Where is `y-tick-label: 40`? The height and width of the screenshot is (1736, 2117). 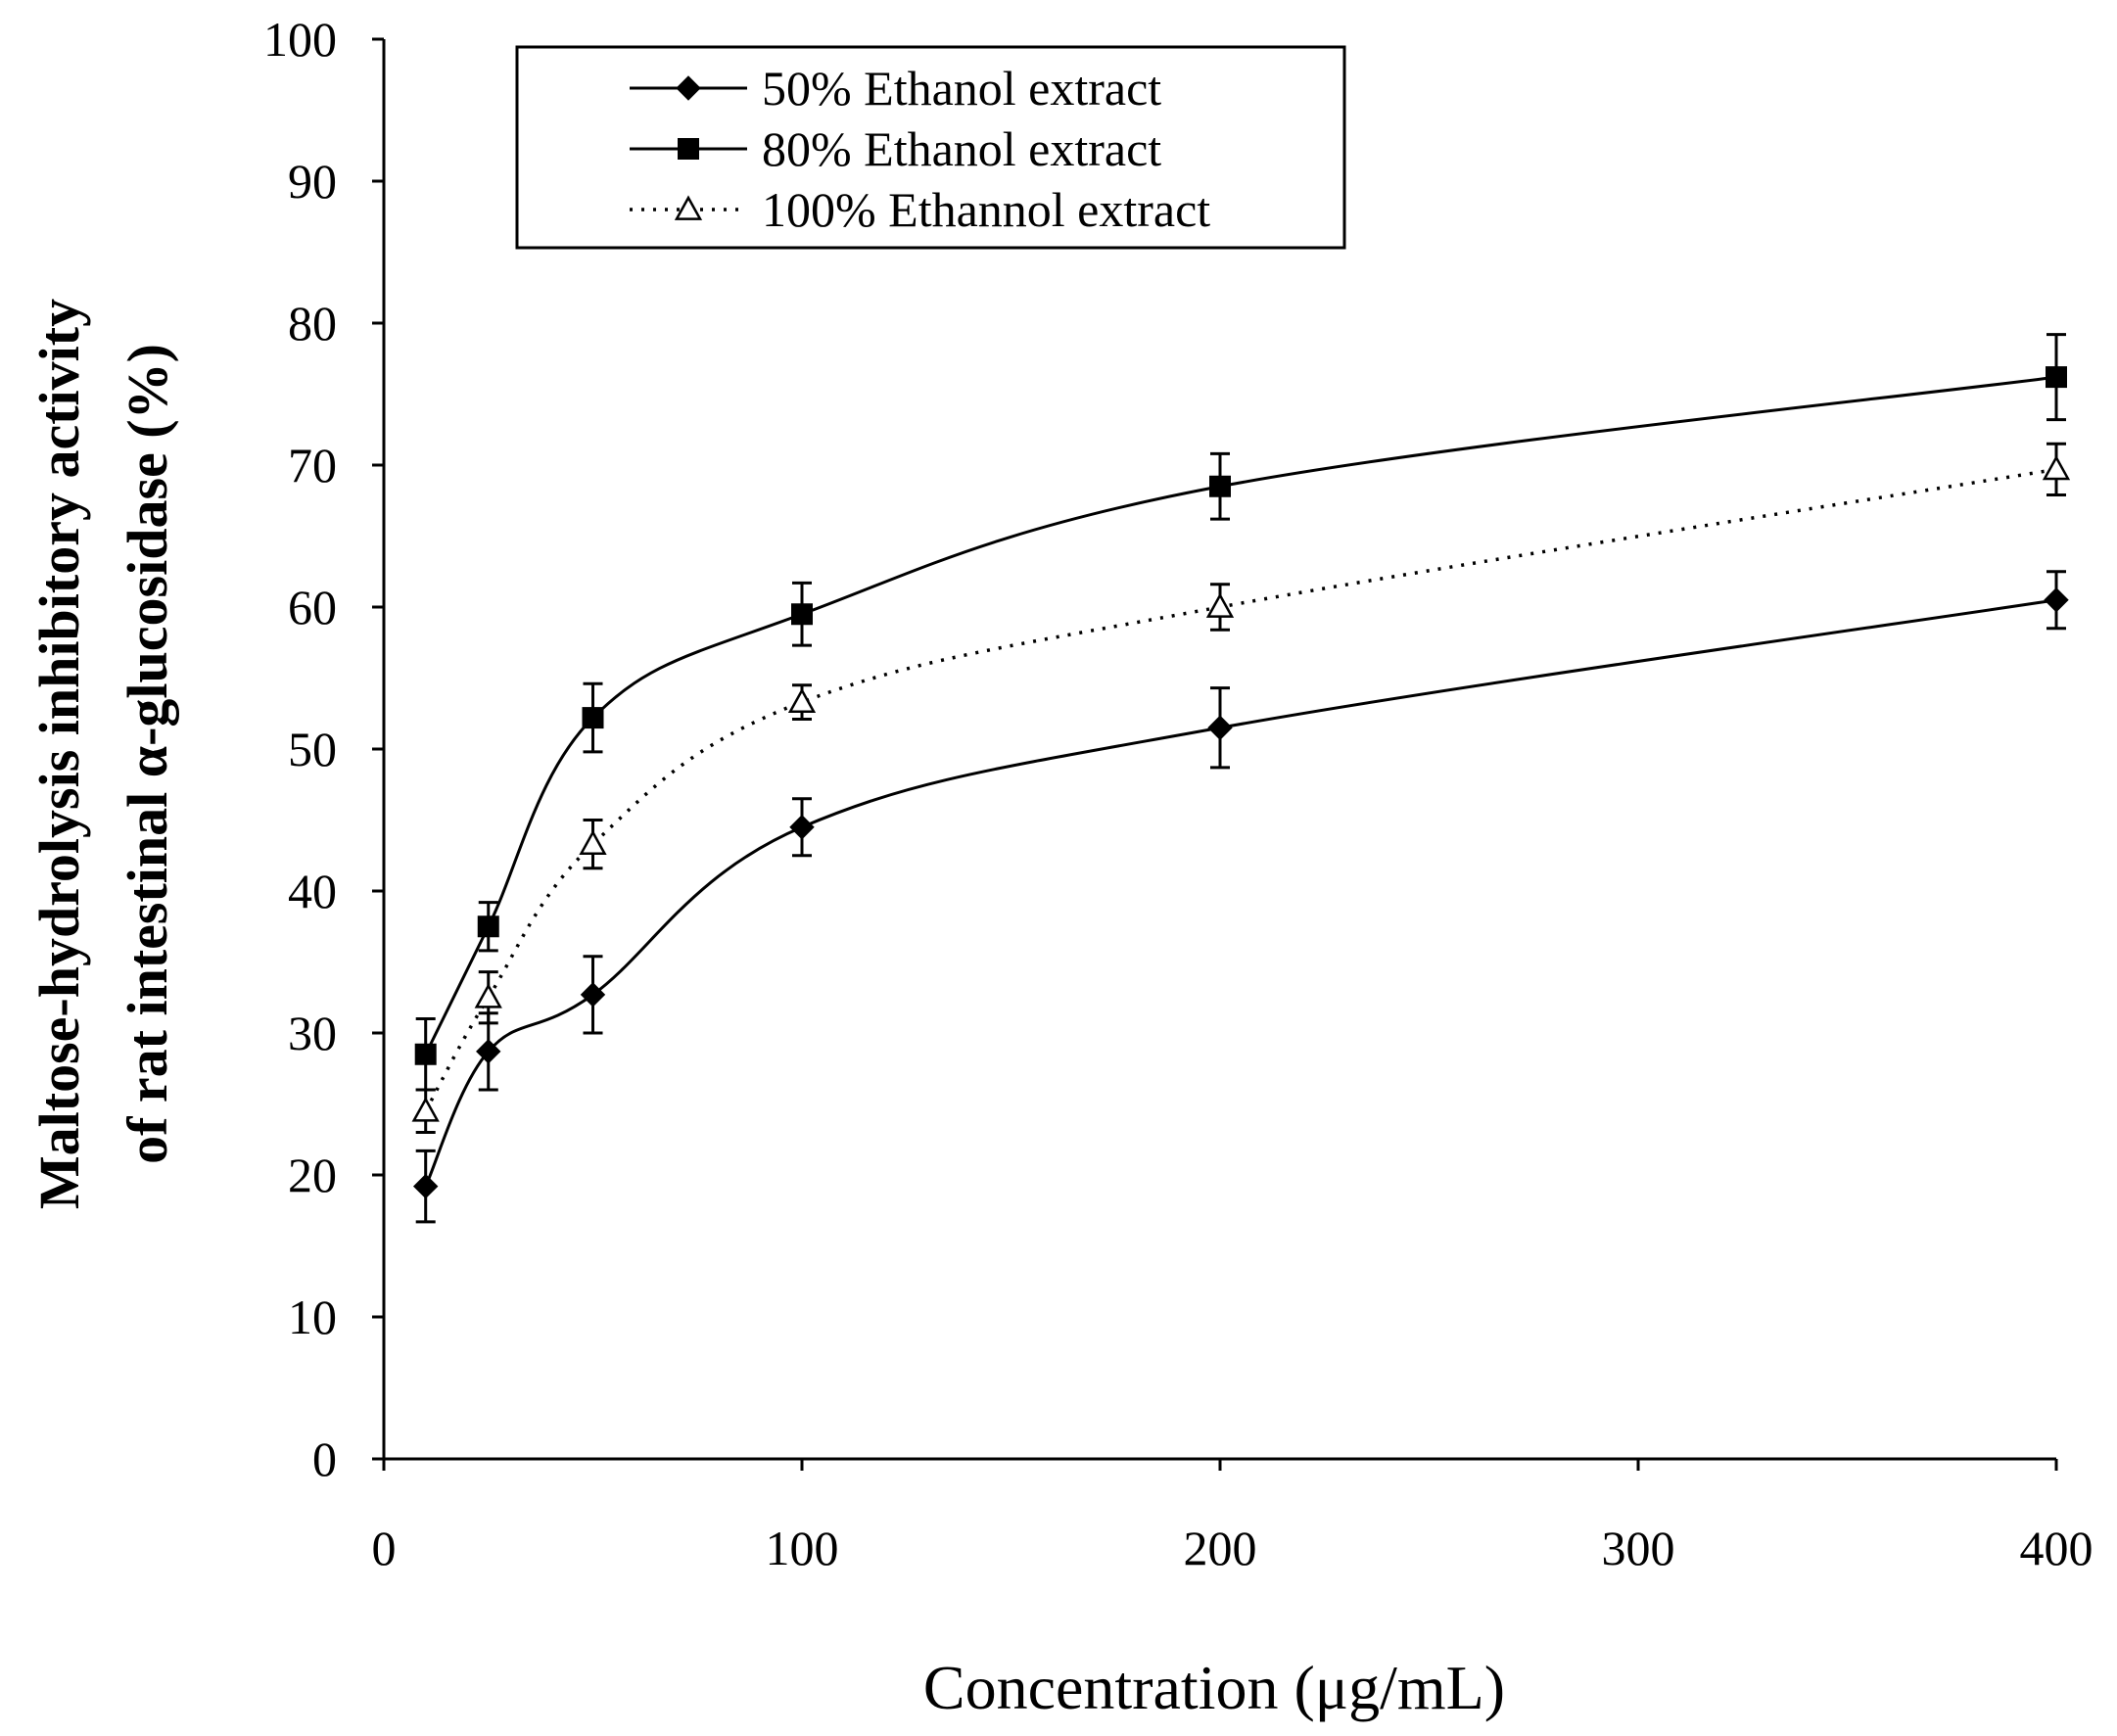 y-tick-label: 40 is located at coordinates (313, 891).